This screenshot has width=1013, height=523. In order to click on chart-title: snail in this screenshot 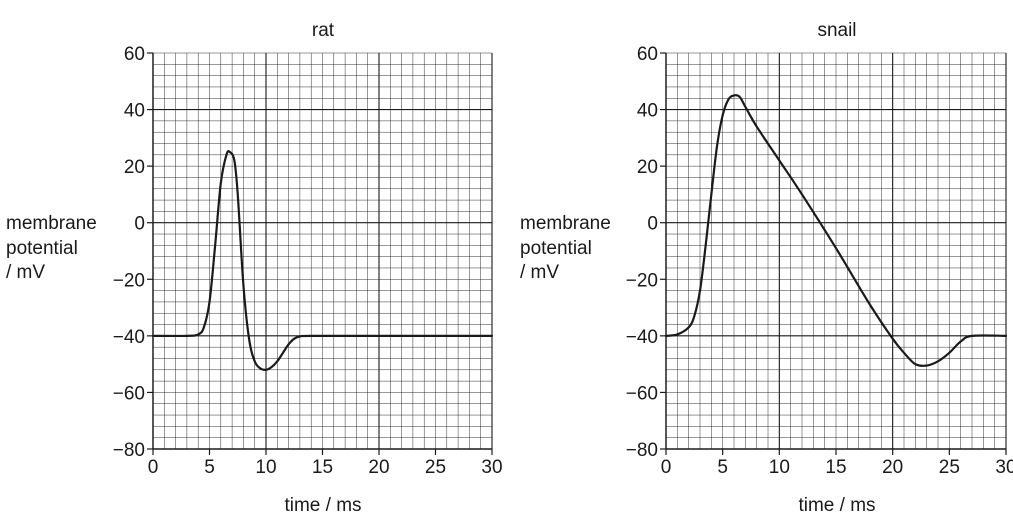, I will do `click(836, 30)`.